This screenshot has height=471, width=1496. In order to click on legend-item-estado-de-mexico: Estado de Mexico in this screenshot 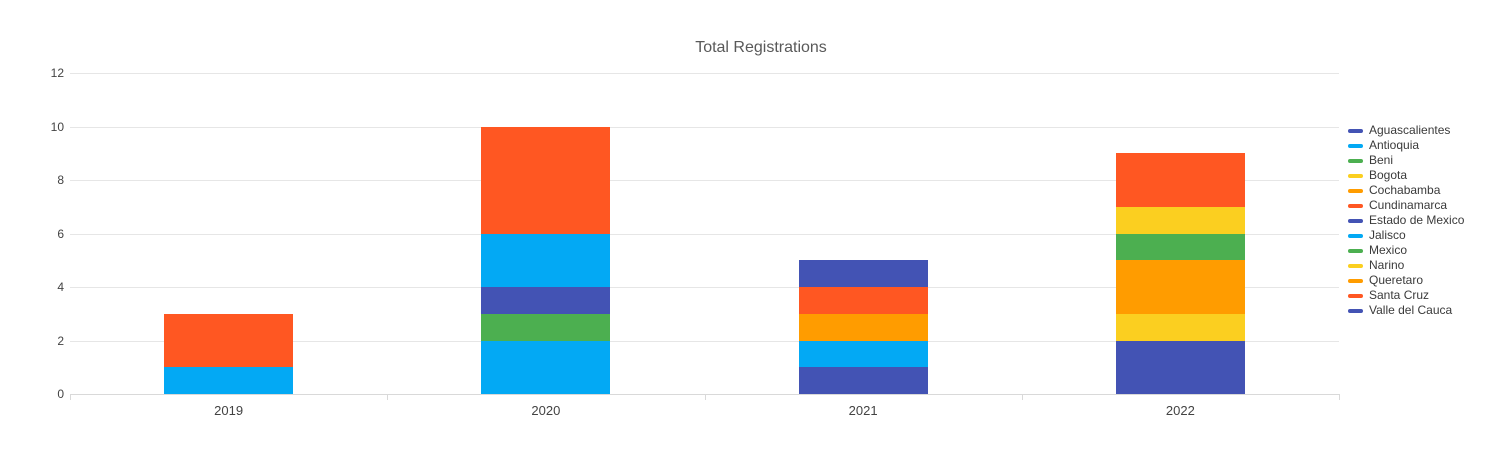, I will do `click(1406, 220)`.